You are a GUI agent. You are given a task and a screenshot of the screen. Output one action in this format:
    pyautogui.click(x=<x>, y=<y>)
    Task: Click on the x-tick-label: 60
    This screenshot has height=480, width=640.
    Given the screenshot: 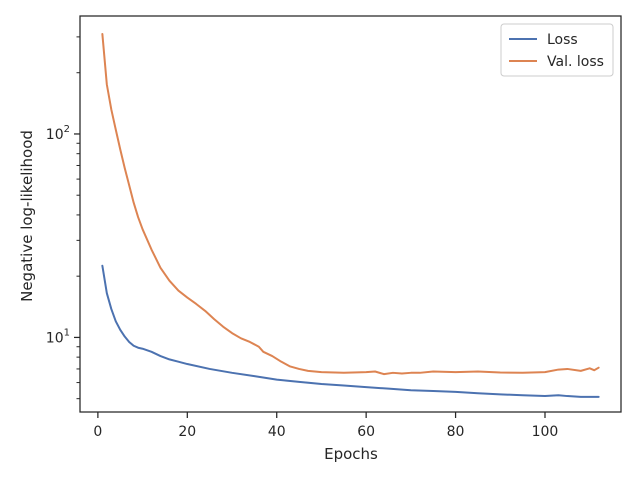 What is the action you would take?
    pyautogui.click(x=366, y=432)
    